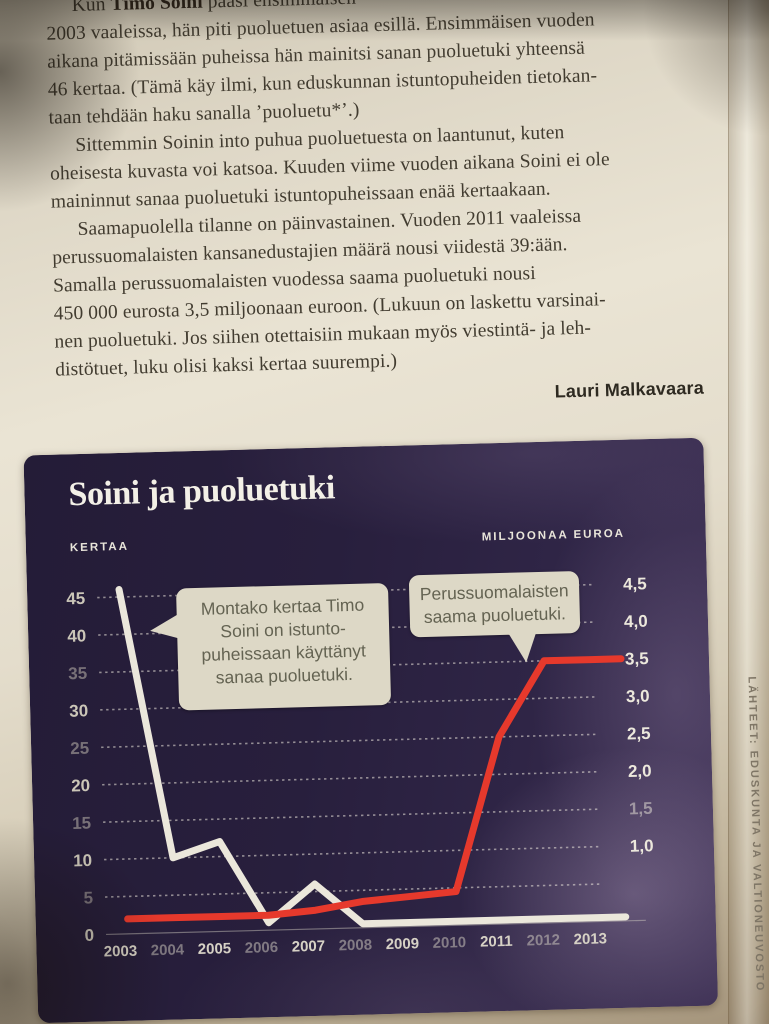 This screenshot has height=1024, width=769. Describe the element at coordinates (495, 615) in the screenshot. I see `callout-text-line: saama puoluetuki.` at that location.